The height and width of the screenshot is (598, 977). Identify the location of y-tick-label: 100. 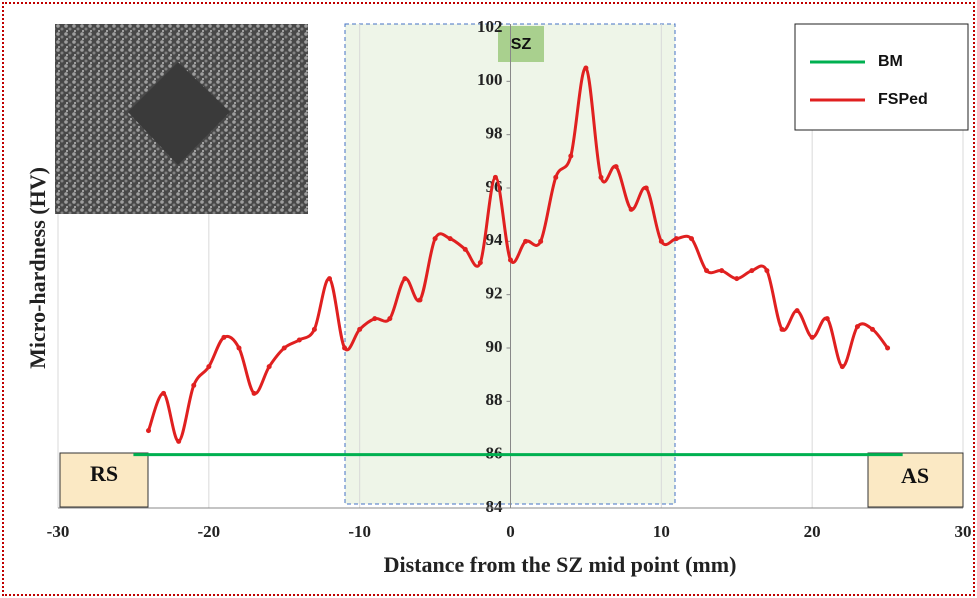
(490, 79).